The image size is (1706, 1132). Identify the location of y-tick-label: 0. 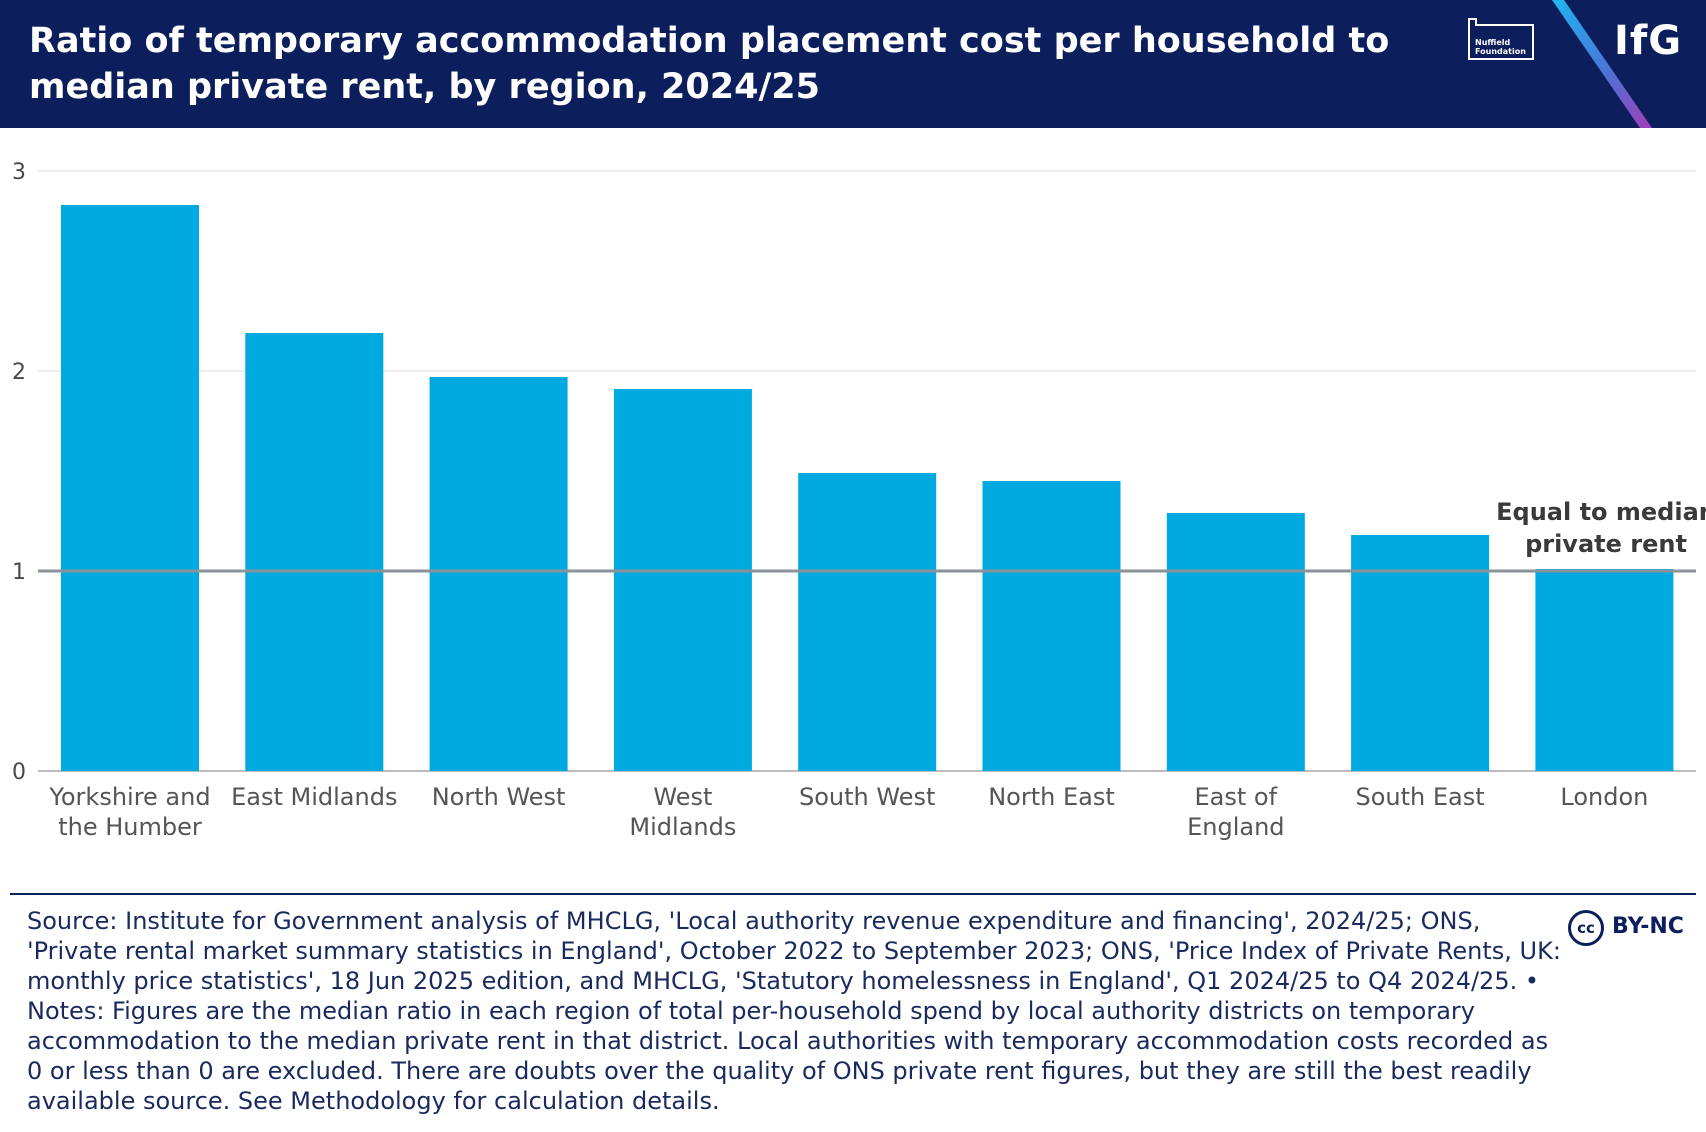
(19, 772).